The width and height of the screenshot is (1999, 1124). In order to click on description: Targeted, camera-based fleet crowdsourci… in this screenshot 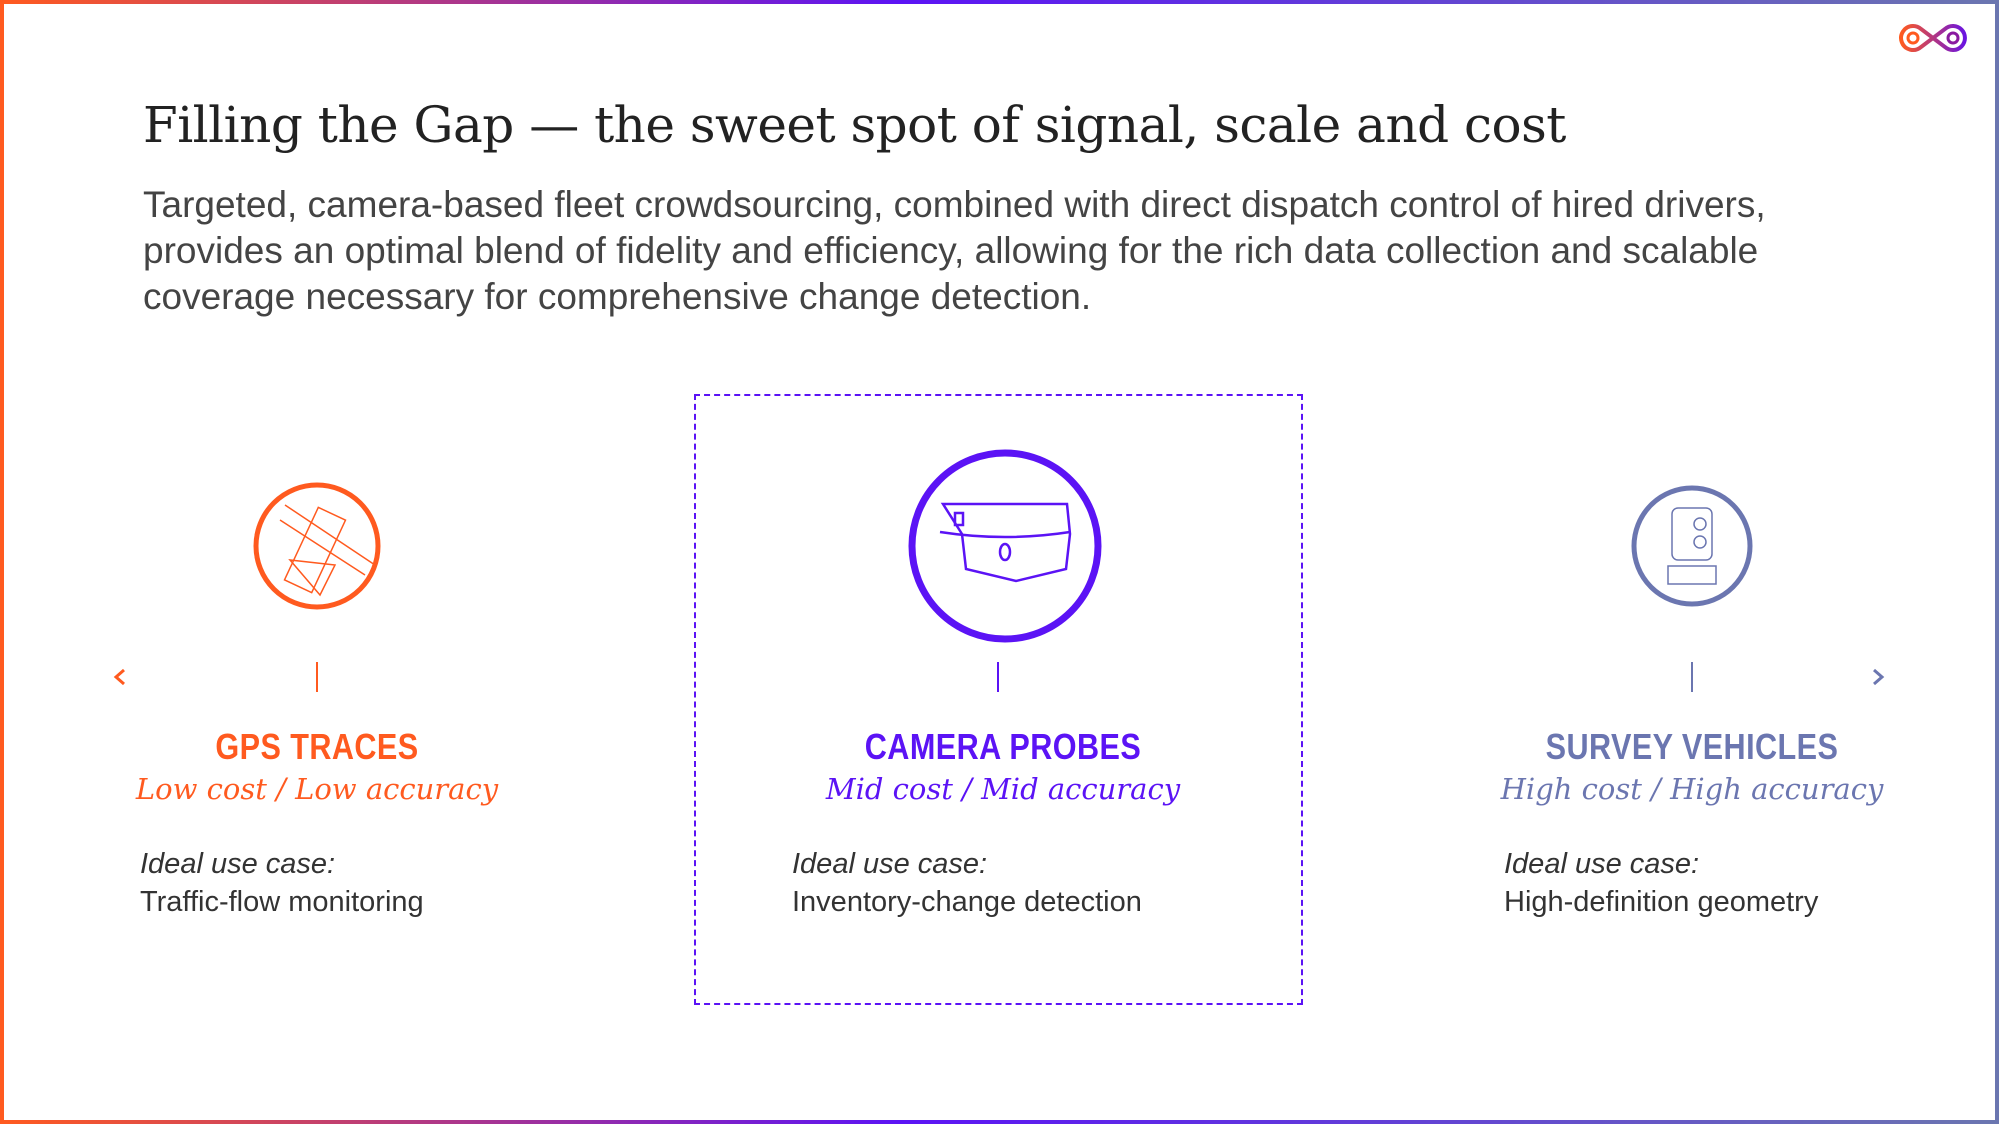, I will do `click(954, 250)`.